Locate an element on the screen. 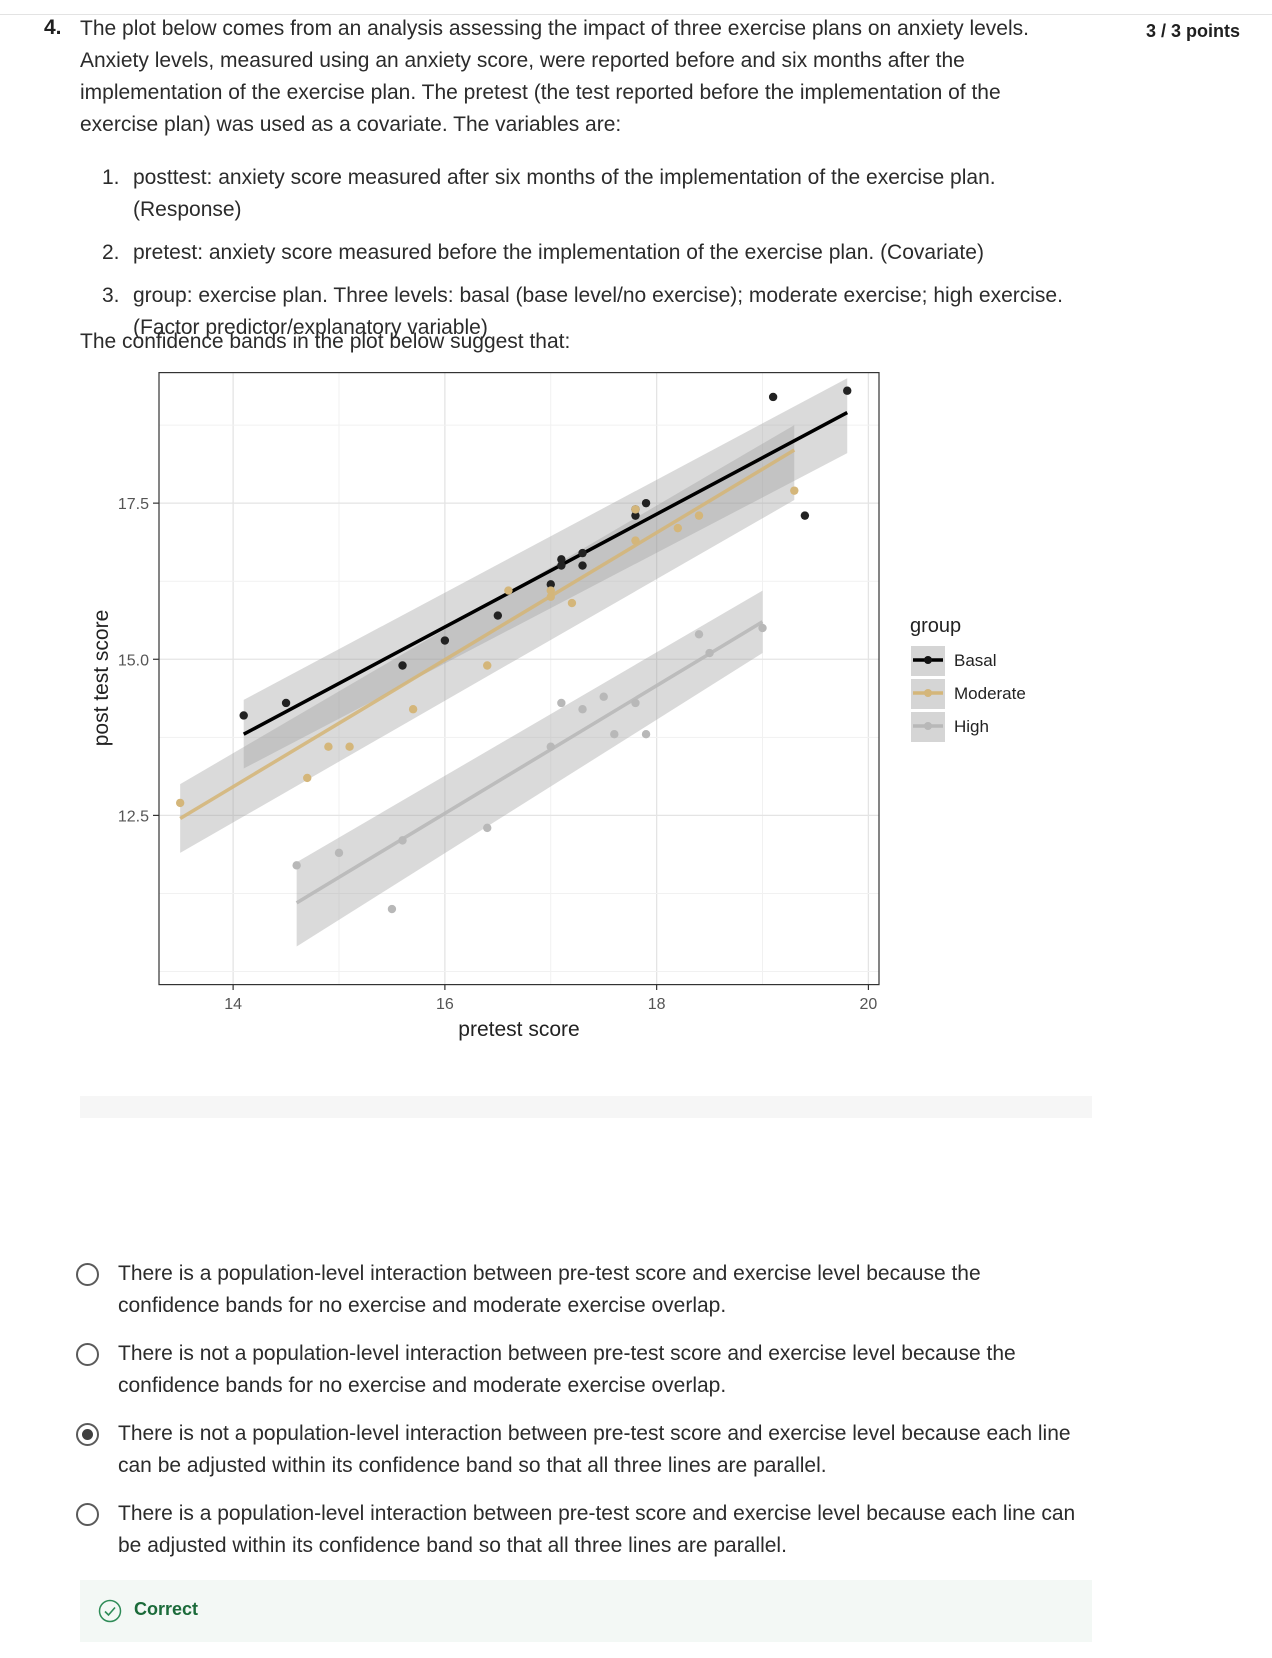  legend: group Basal Moderate High is located at coordinates (968, 678).